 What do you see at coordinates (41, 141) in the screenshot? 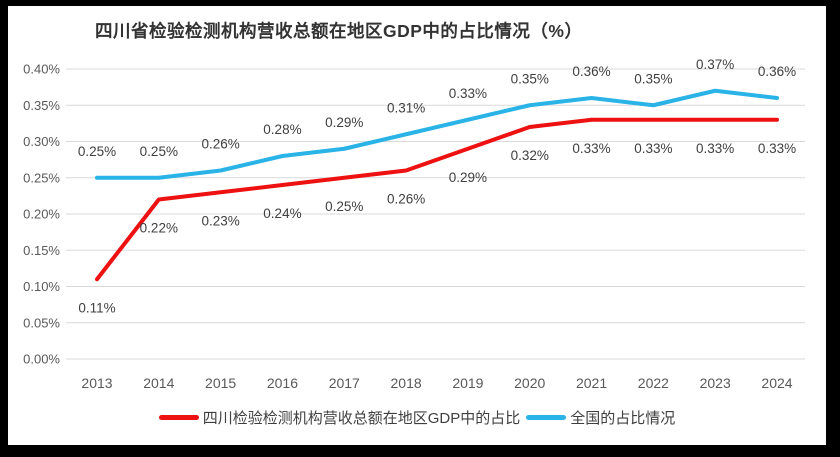
I see `y-axis-tick-label: 0.30%` at bounding box center [41, 141].